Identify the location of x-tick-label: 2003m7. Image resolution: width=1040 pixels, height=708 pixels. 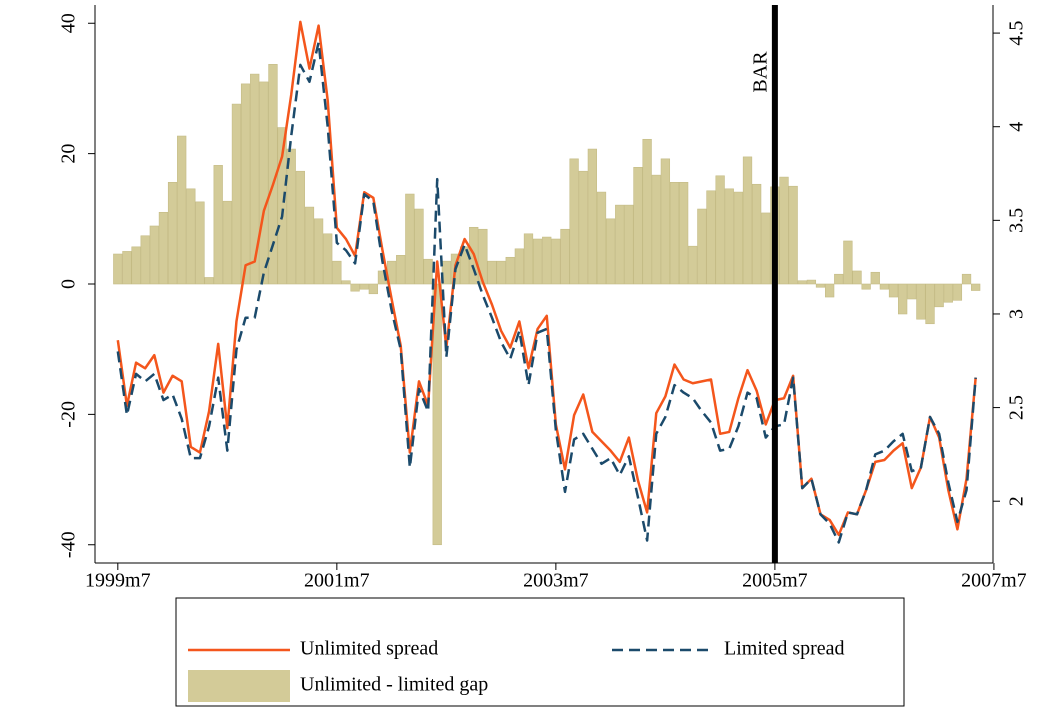
(556, 581).